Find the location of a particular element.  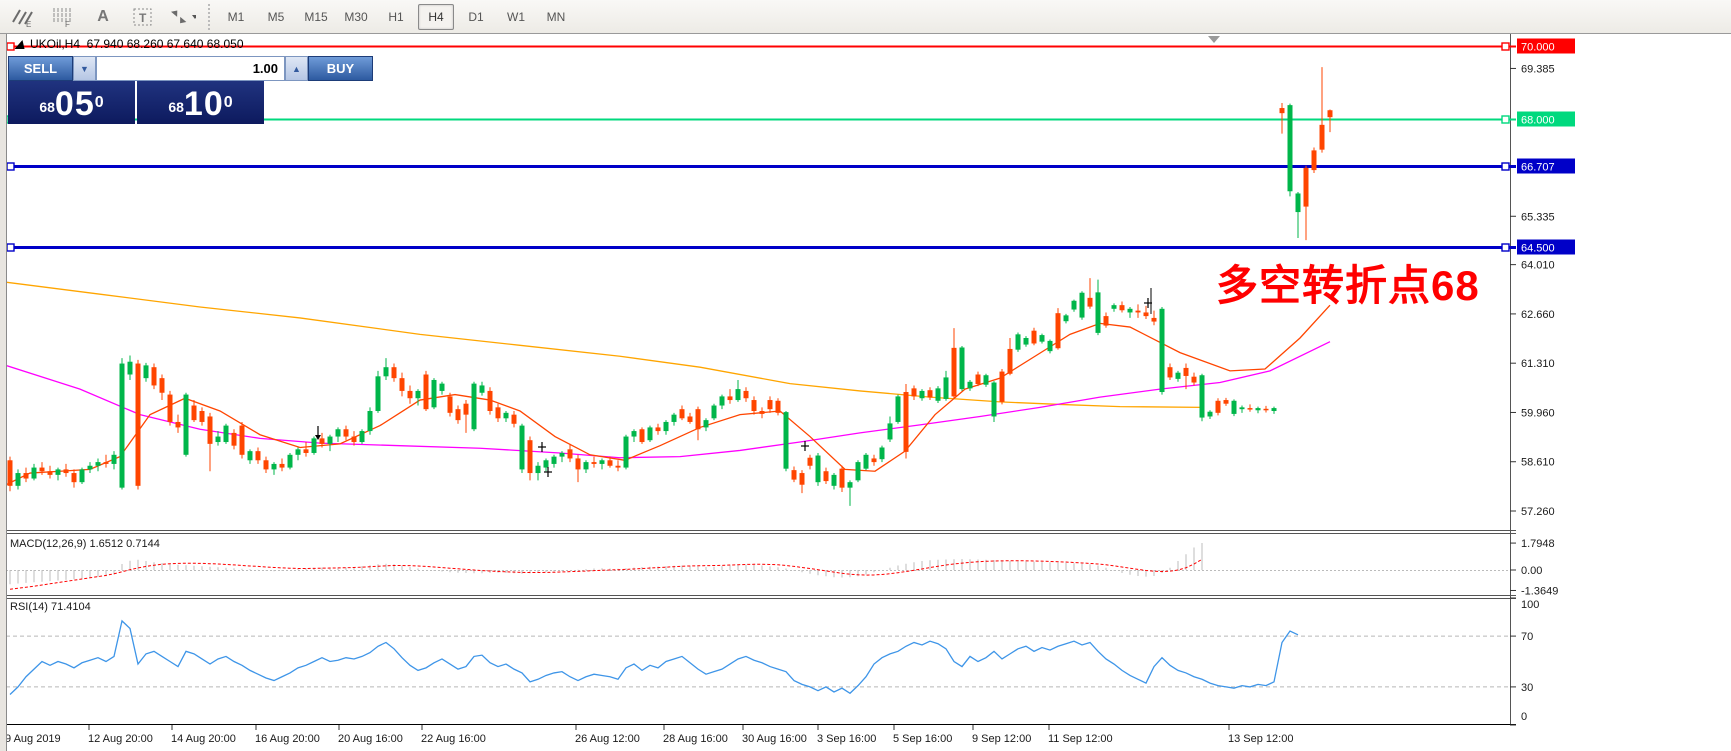

x-axis-label: 14 Aug 20:00 is located at coordinates (203, 739).